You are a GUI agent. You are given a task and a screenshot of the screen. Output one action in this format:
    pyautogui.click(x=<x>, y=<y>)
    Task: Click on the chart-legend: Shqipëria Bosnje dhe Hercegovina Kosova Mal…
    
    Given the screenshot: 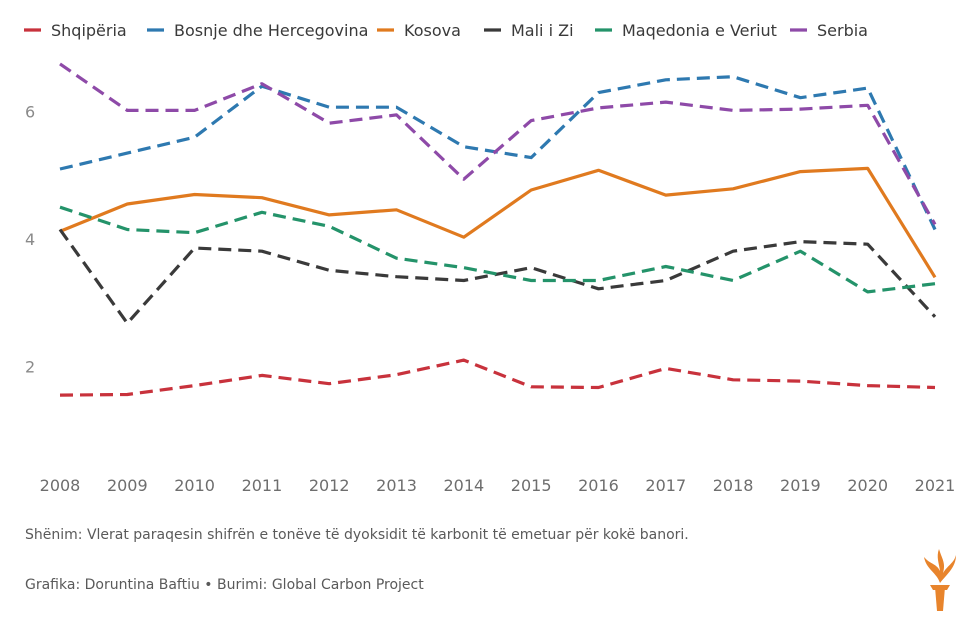 What is the action you would take?
    pyautogui.click(x=446, y=30)
    